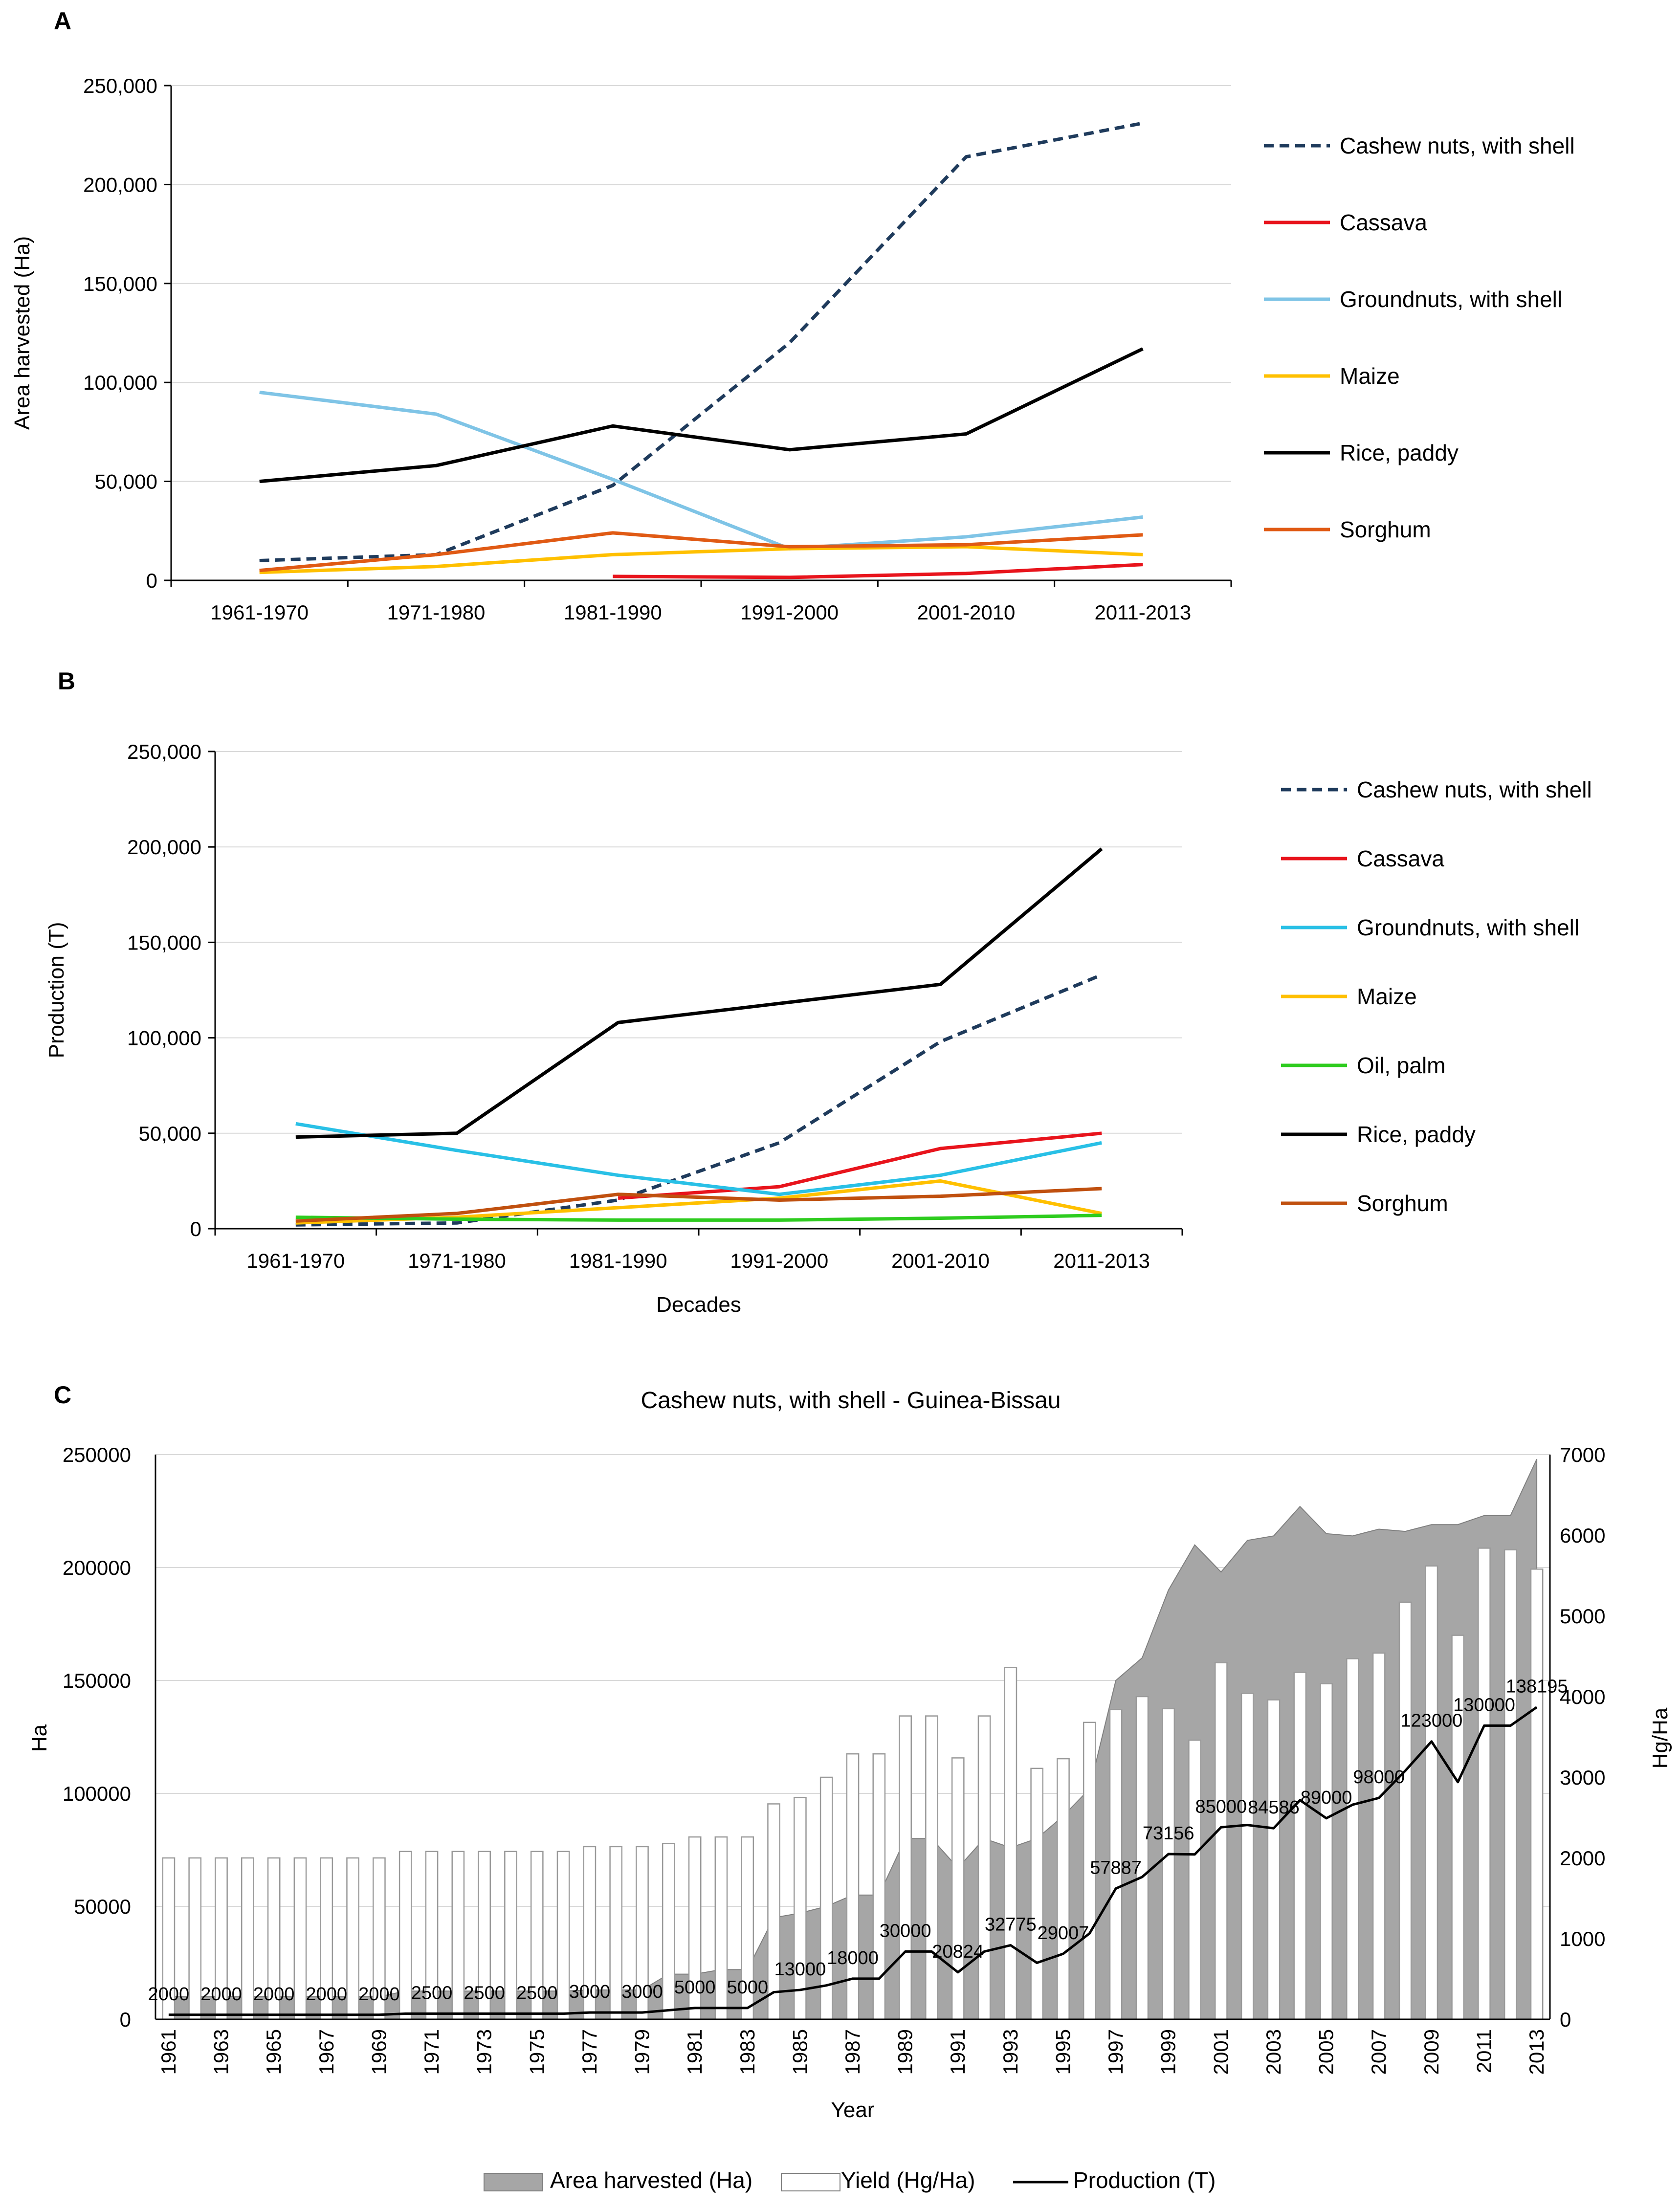 The height and width of the screenshot is (2209, 1680). Describe the element at coordinates (701, 415) in the screenshot. I see `series-line-rice-paddy` at that location.